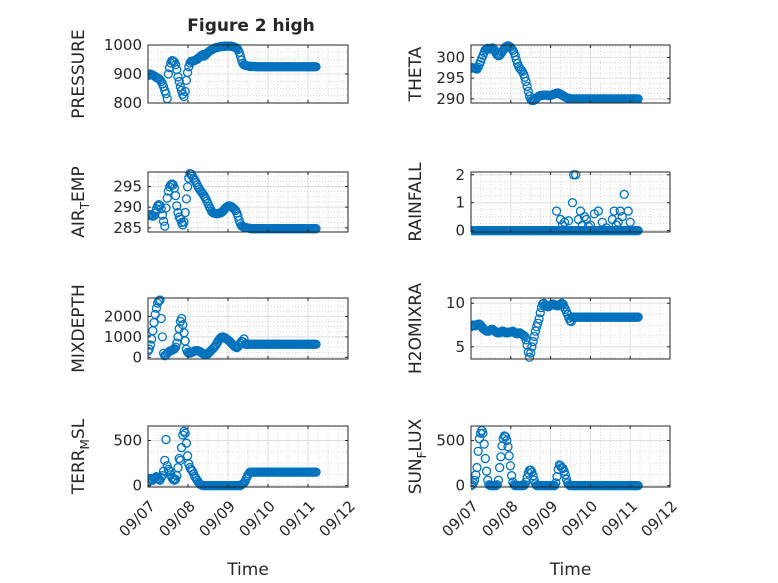 The width and height of the screenshot is (778, 583). I want to click on subplot-5: 0 1000 2000 MIXDEPTH, so click(209, 328).